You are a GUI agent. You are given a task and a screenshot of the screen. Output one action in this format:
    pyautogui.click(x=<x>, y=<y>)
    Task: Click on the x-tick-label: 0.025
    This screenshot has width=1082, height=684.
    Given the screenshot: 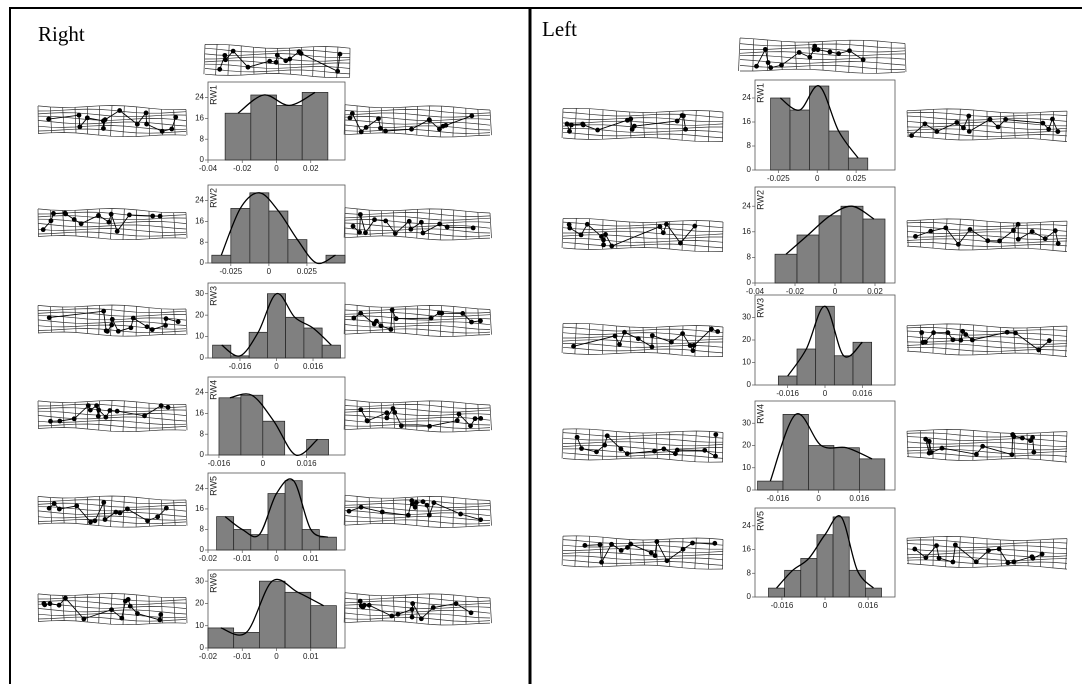 What is the action you would take?
    pyautogui.click(x=307, y=271)
    